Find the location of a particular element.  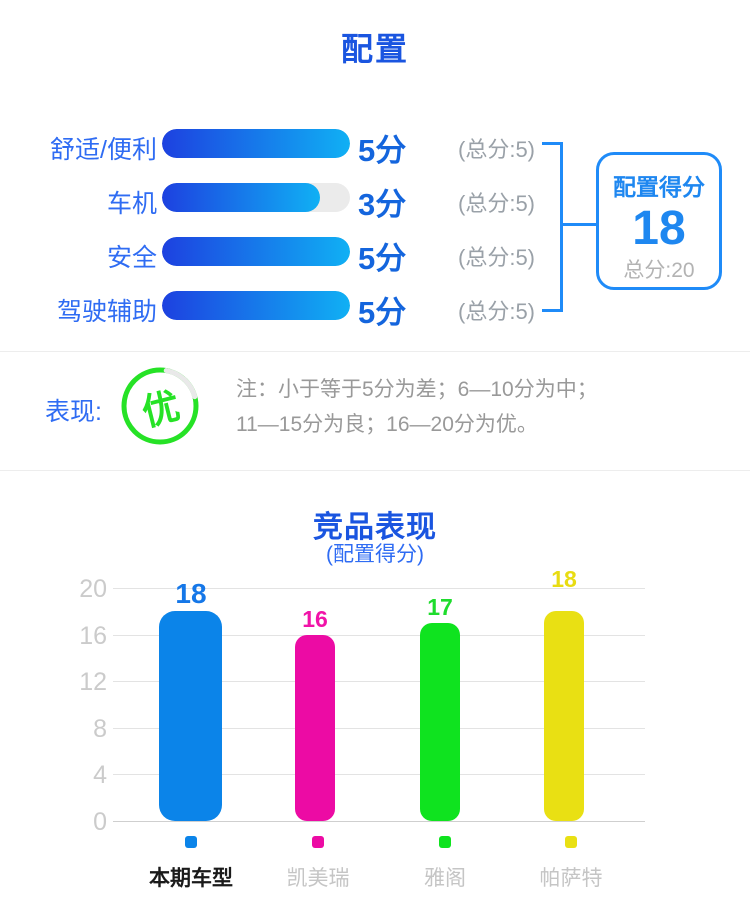

config-row-label: 舒适/便利 is located at coordinates (103, 150).